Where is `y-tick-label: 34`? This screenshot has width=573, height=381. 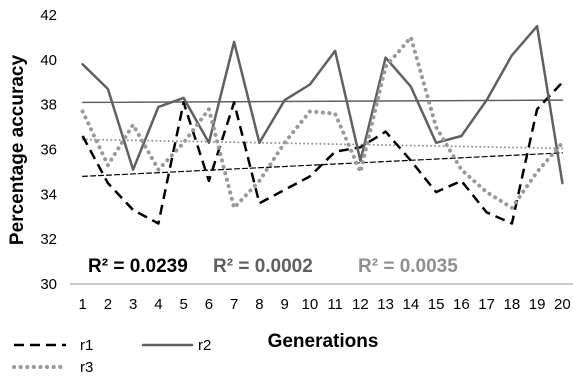 y-tick-label: 34 is located at coordinates (48, 194).